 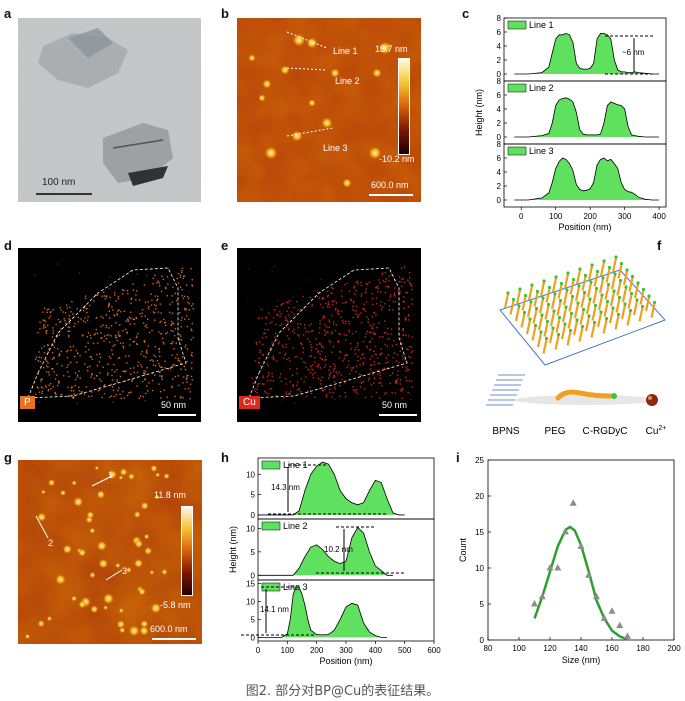 I want to click on panel-a: 100 nm, so click(x=109, y=110).